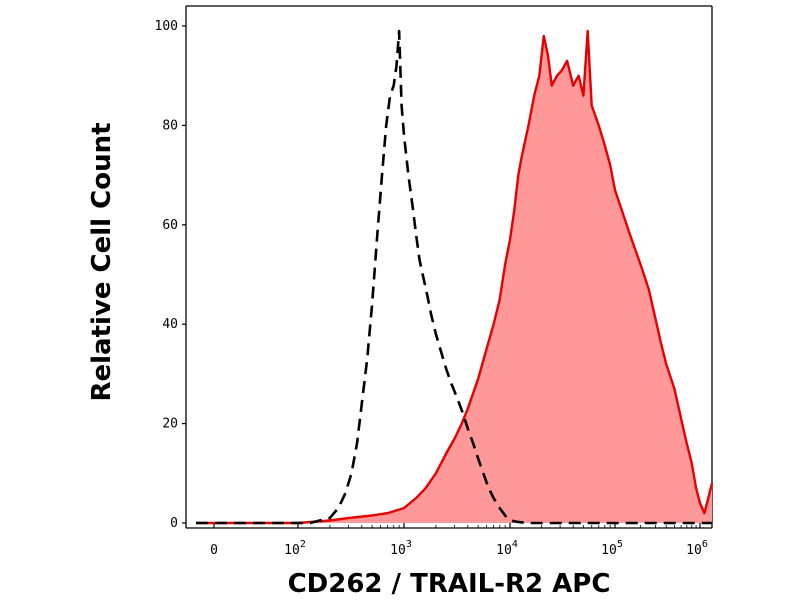  What do you see at coordinates (170, 275) in the screenshot?
I see `y-axis-ticks: 0 20 40 60 80 100` at bounding box center [170, 275].